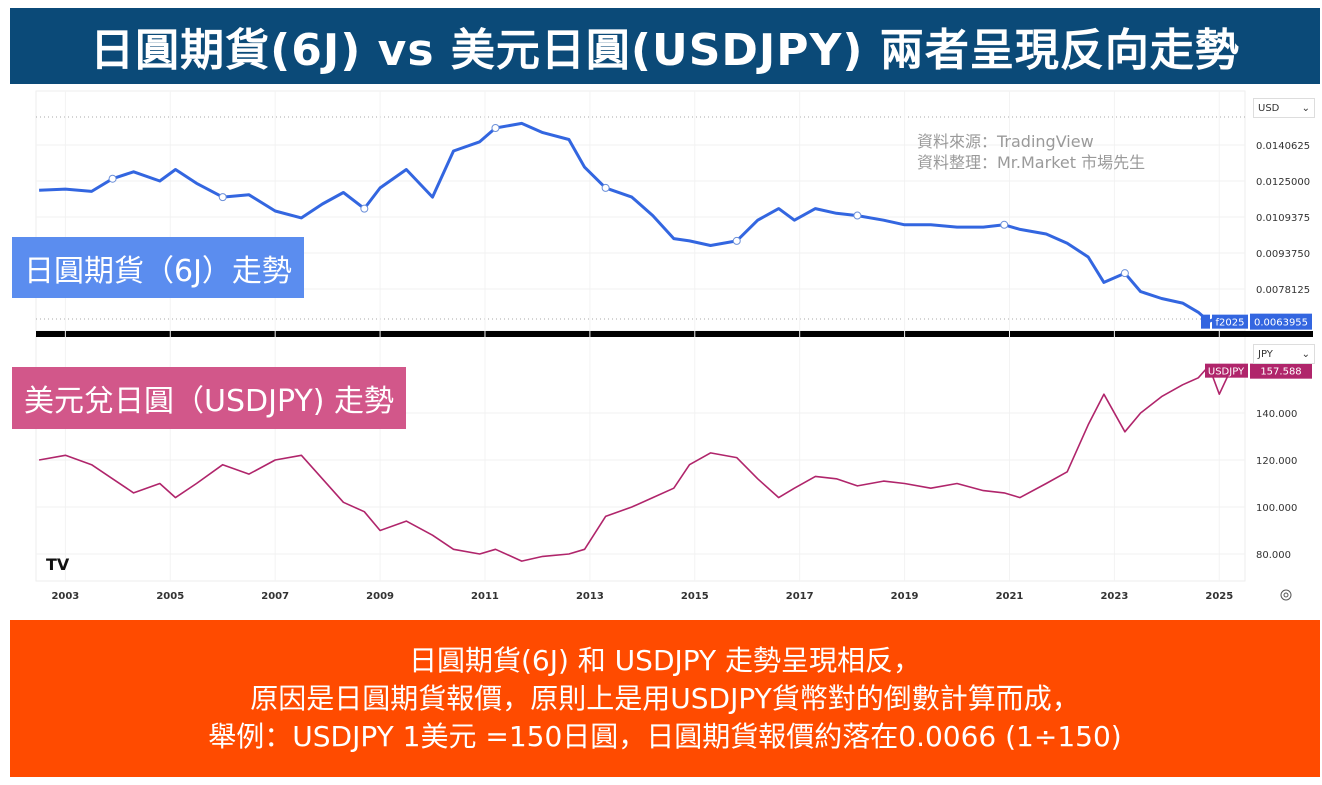 This screenshot has width=1322, height=785. I want to click on y-tick-label: 0.0140625, so click(1283, 146).